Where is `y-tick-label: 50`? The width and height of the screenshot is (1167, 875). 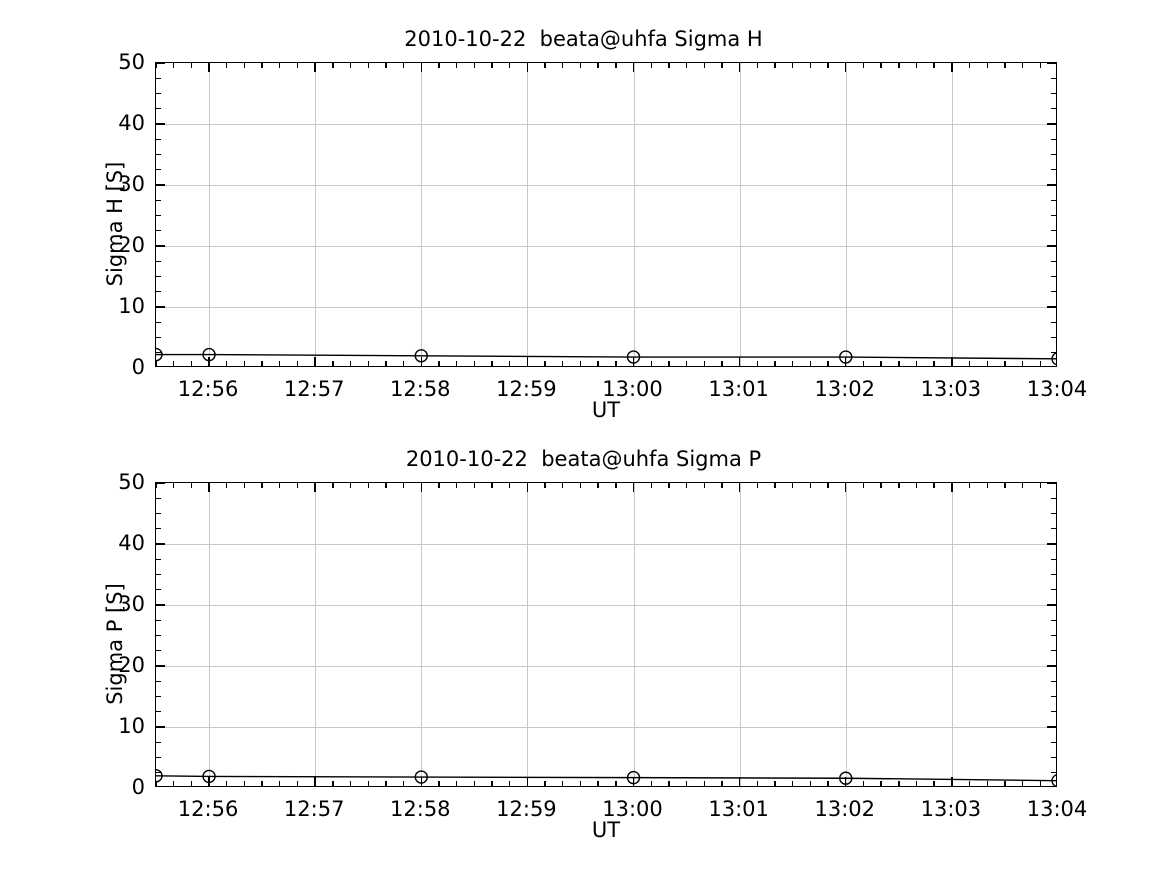 y-tick-label: 50 is located at coordinates (131, 62).